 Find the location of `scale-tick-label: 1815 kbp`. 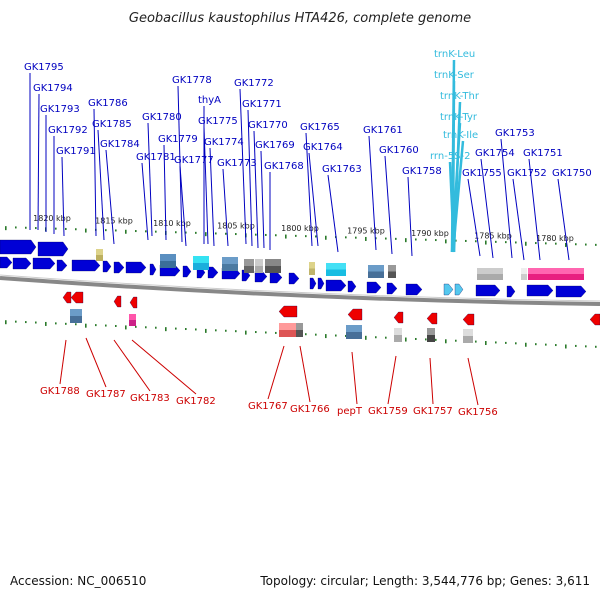

scale-tick-label: 1815 kbp is located at coordinates (114, 221).